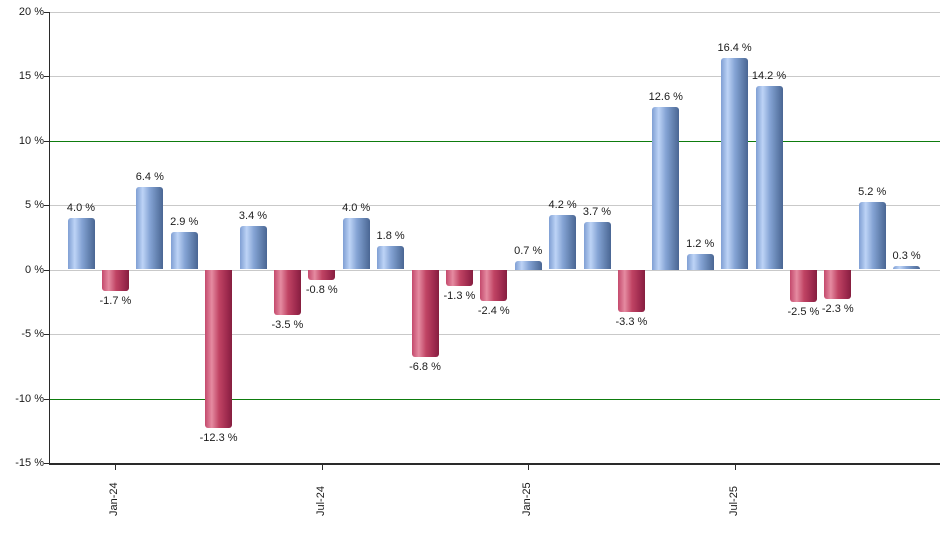 Image resolution: width=940 pixels, height=550 pixels. I want to click on gridline--5, so click(495, 334).